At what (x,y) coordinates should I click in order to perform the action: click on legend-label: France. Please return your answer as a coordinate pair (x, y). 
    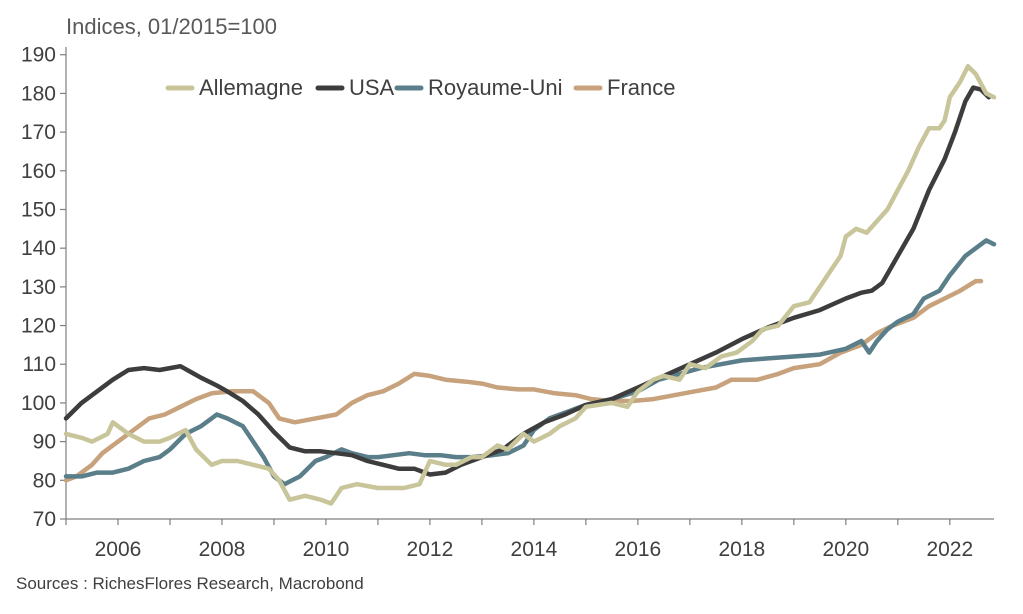
    Looking at the image, I should click on (641, 87).